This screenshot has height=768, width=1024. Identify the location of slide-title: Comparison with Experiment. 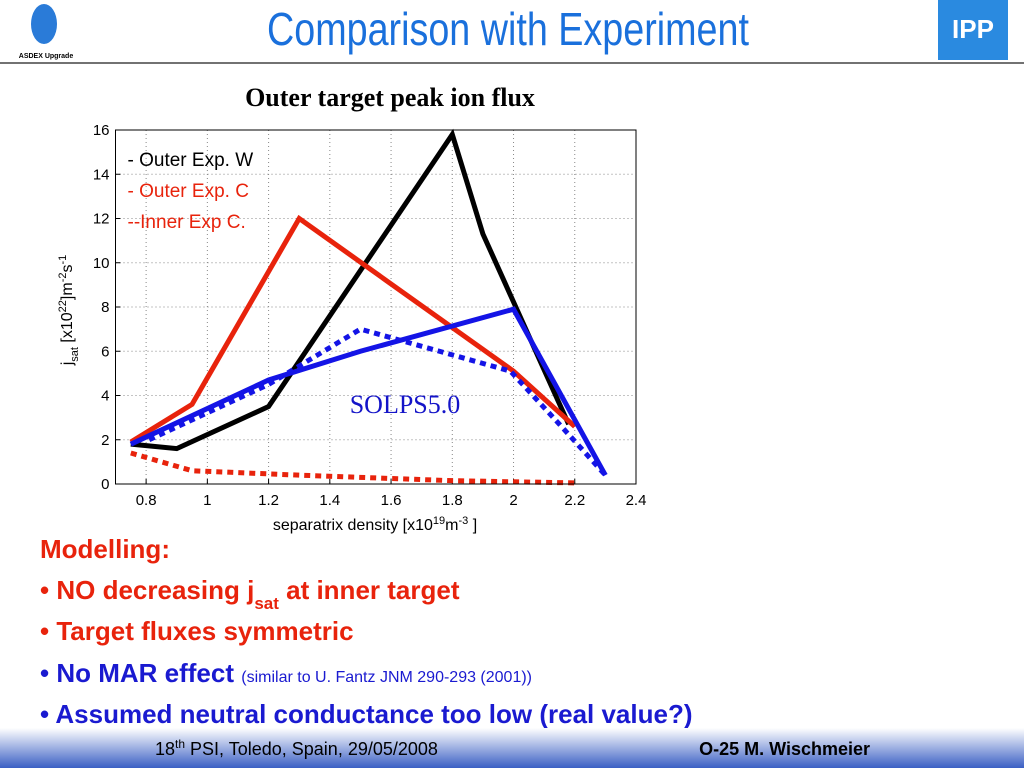
(508, 28).